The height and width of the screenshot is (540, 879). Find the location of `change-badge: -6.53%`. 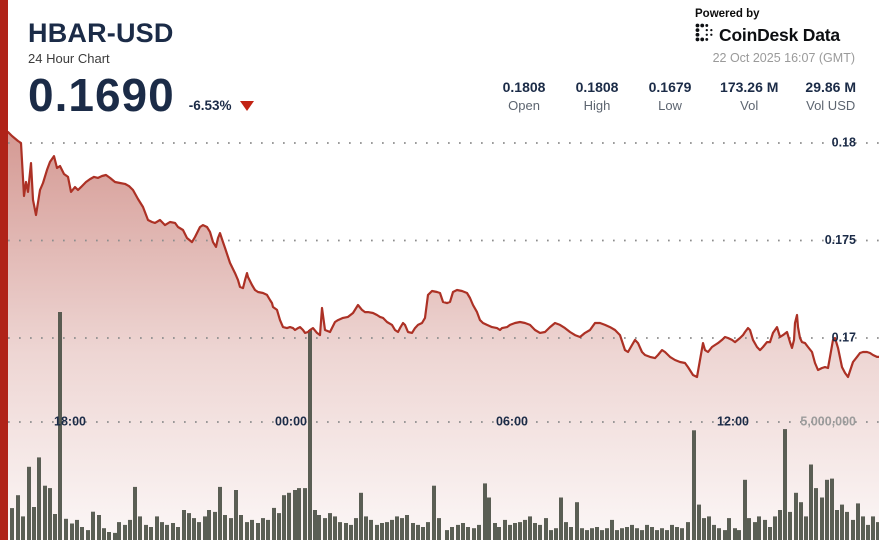

change-badge: -6.53% is located at coordinates (222, 105).